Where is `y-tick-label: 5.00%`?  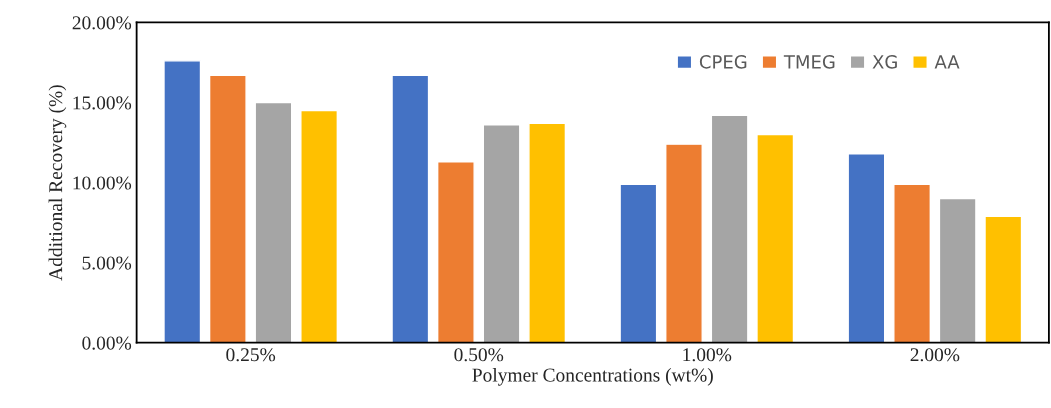 y-tick-label: 5.00% is located at coordinates (107, 263).